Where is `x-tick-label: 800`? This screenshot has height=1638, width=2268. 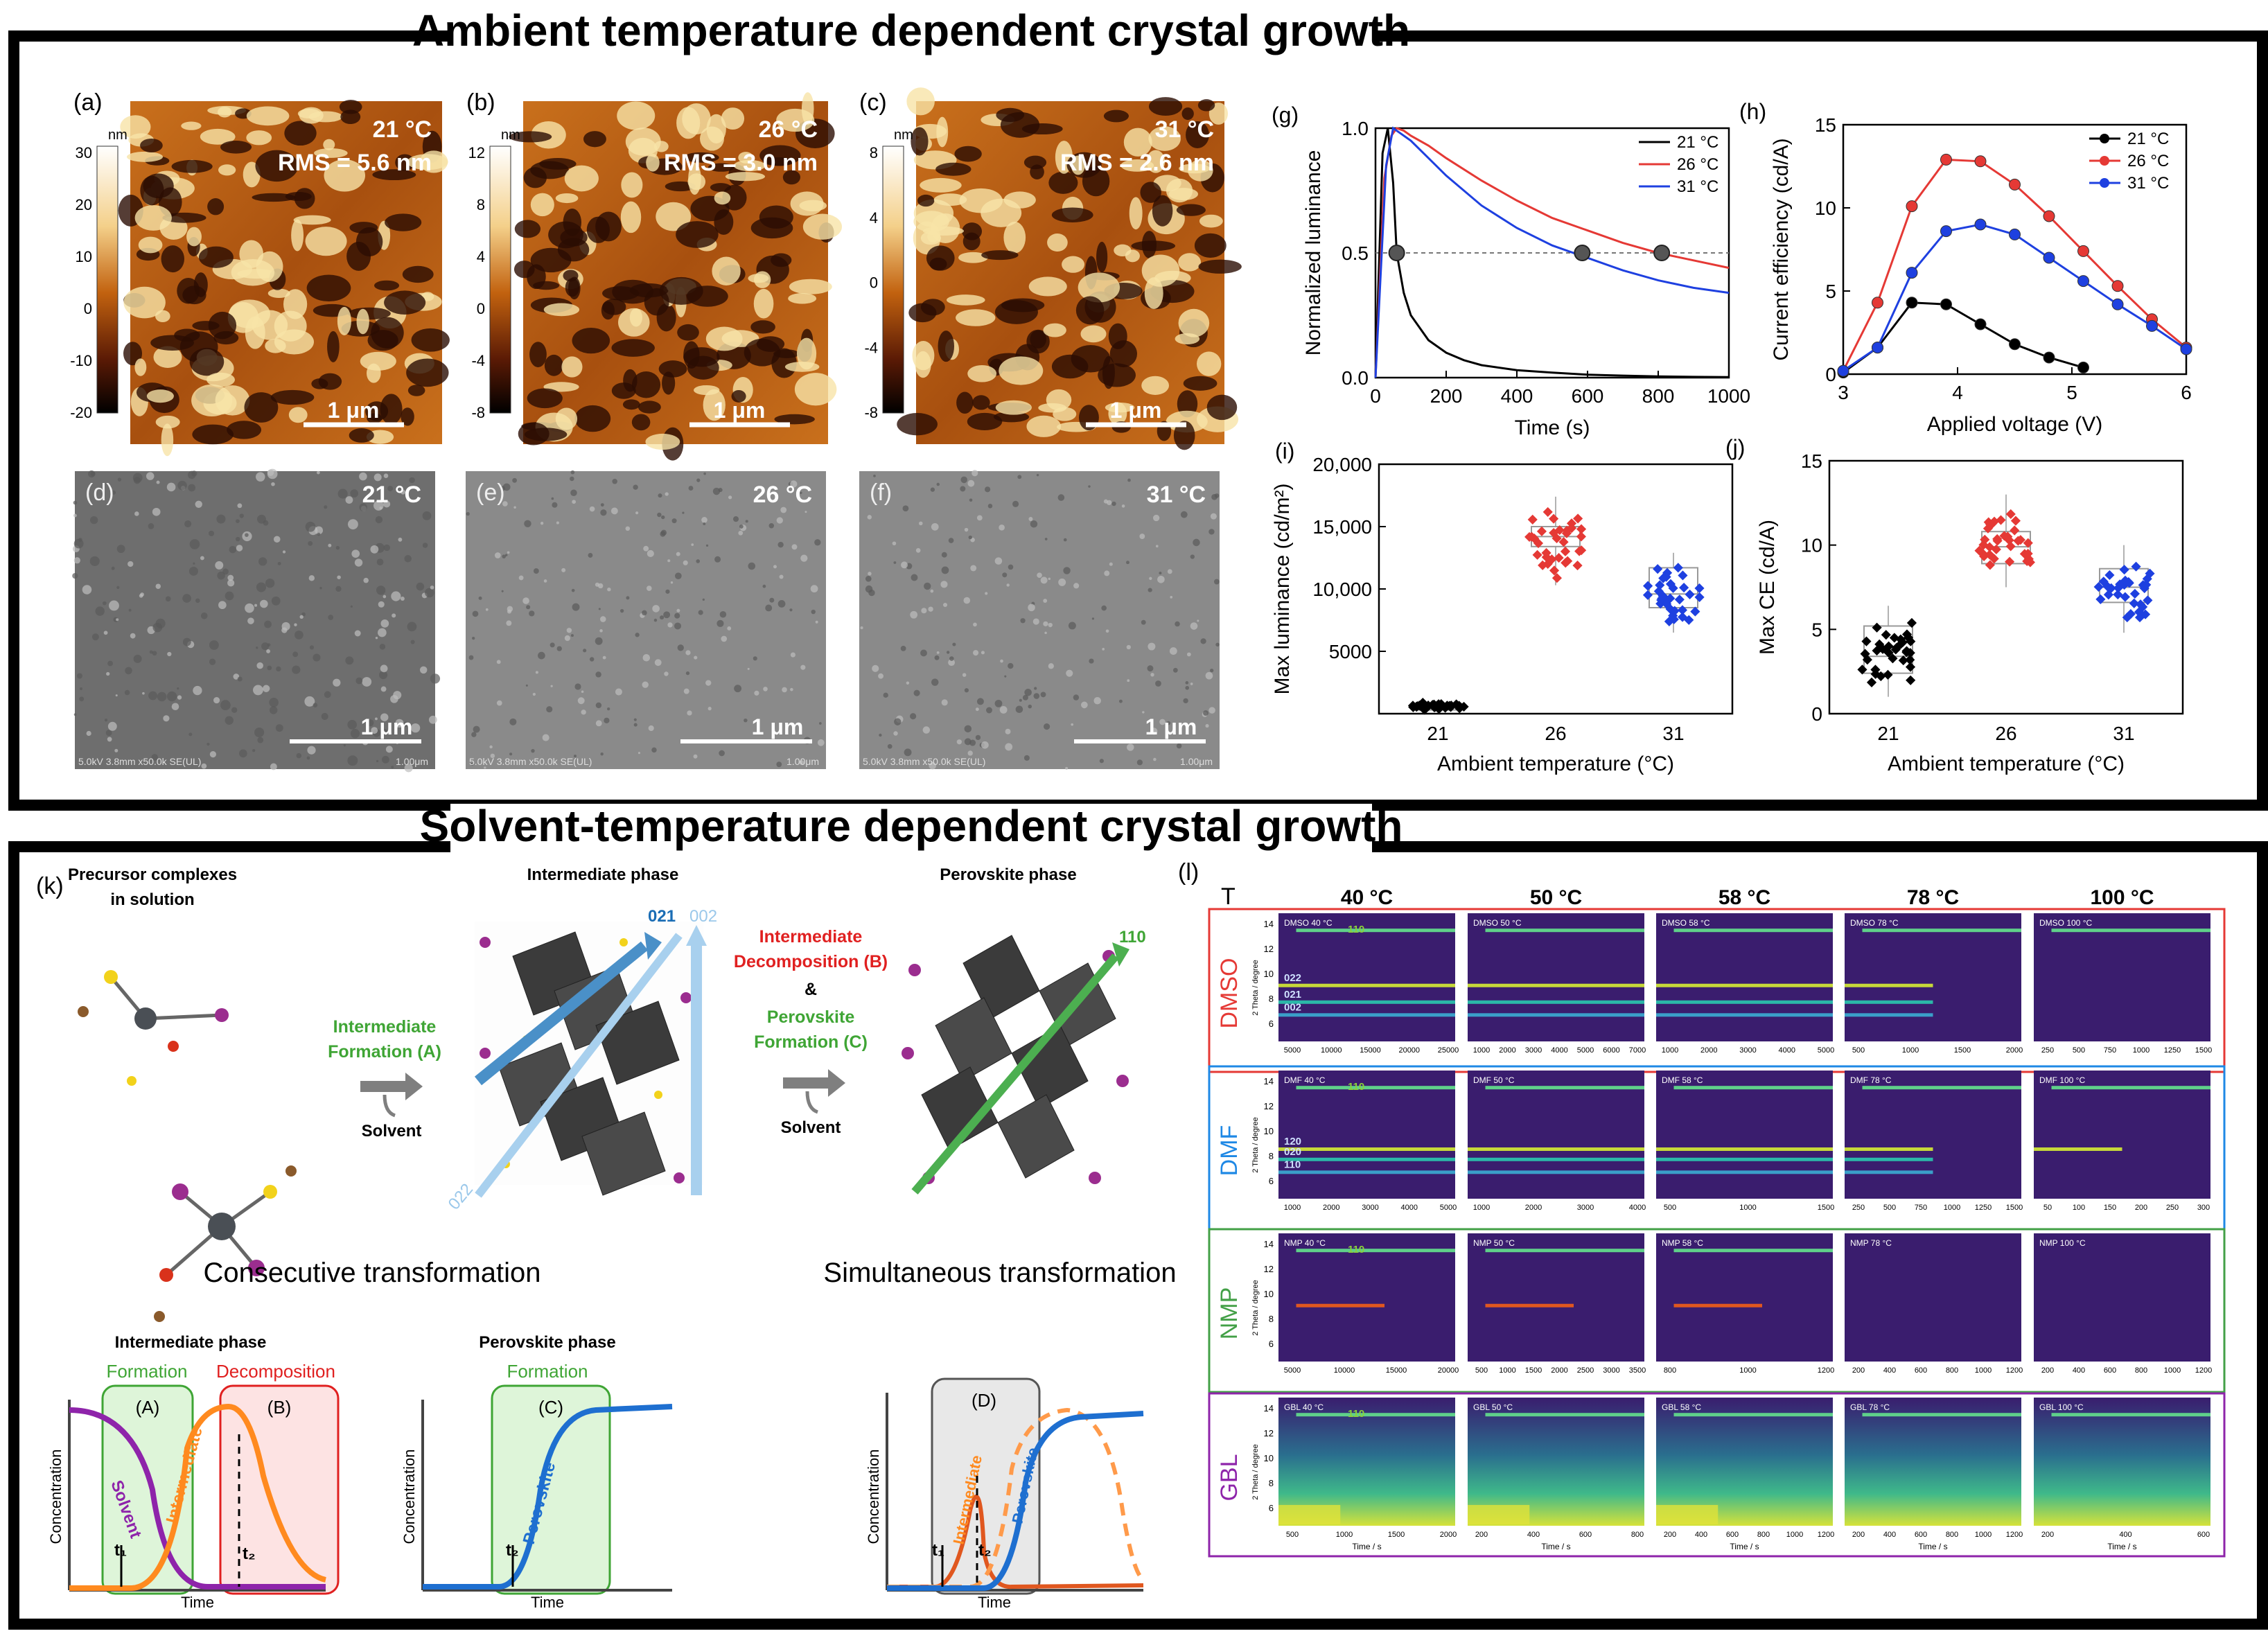
x-tick-label: 800 is located at coordinates (1670, 1370).